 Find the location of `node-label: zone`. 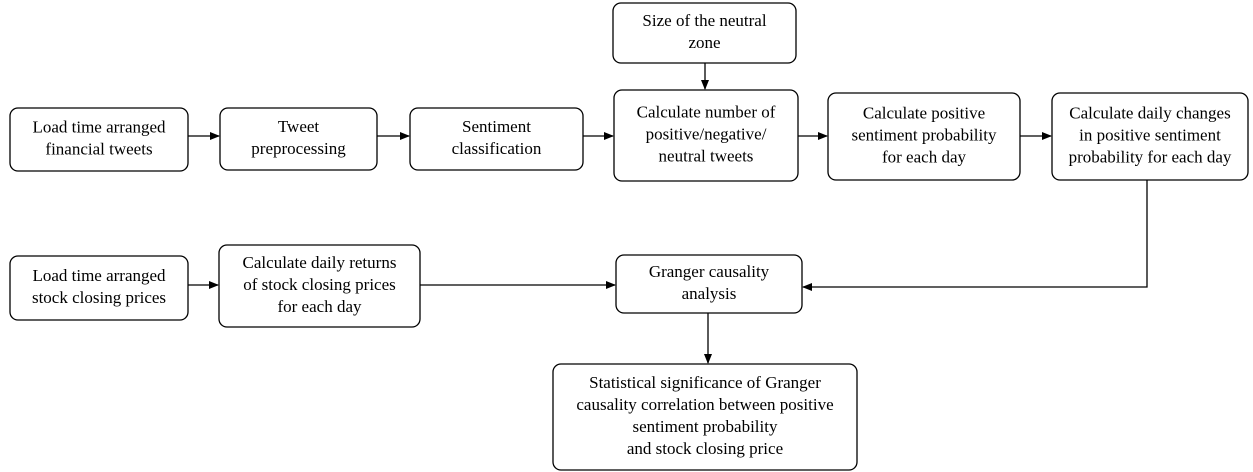

node-label: zone is located at coordinates (704, 42).